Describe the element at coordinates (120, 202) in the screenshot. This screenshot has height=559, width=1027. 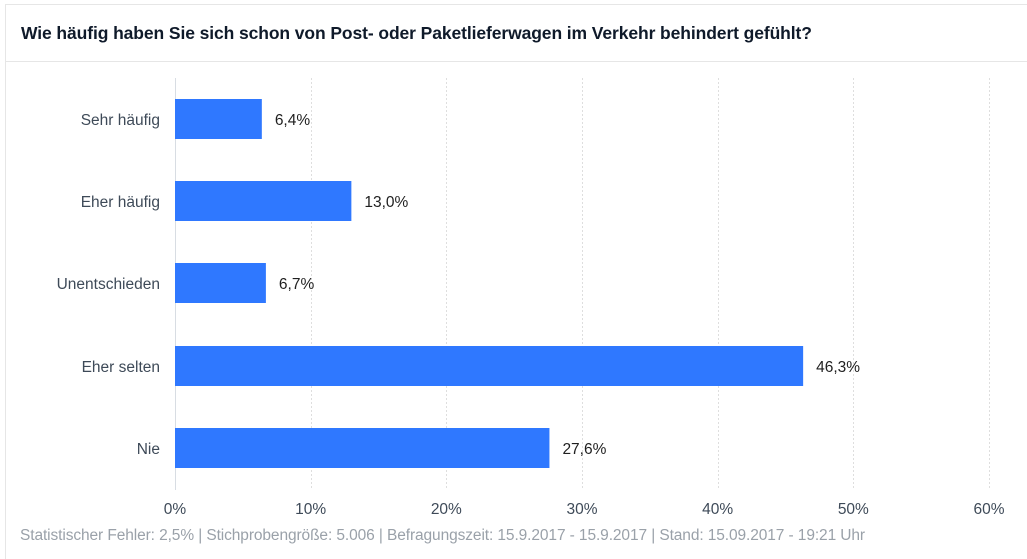
I see `category-label-1: Eher häufig` at that location.